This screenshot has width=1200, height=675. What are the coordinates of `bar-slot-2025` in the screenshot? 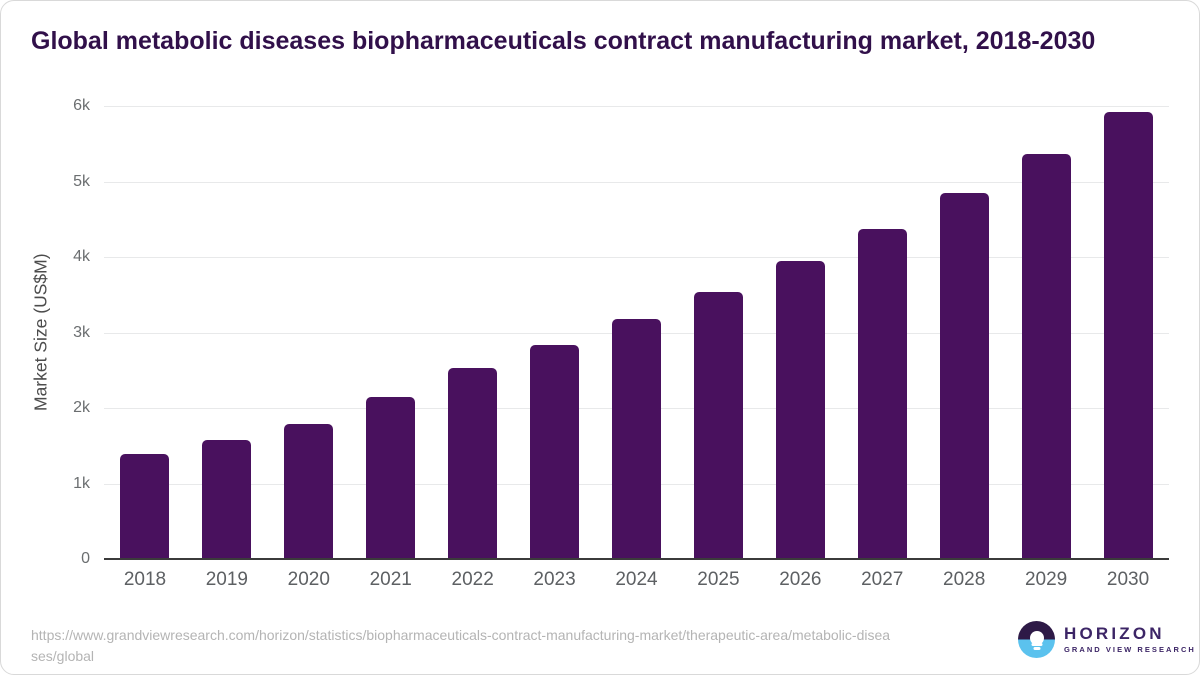 It's located at (718, 332).